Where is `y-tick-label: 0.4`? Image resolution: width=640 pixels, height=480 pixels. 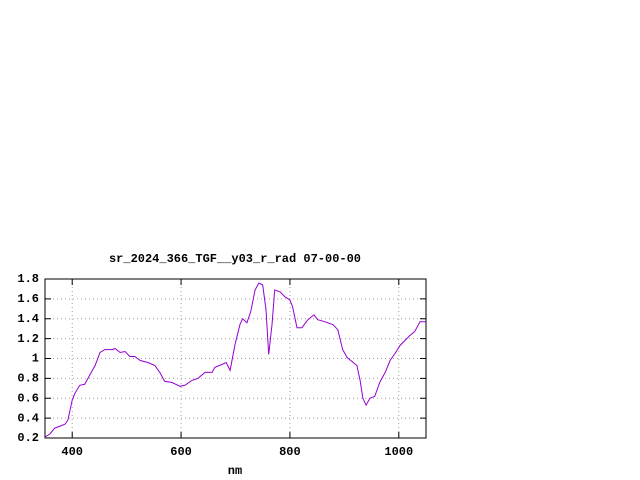
y-tick-label: 0.4 is located at coordinates (28, 418).